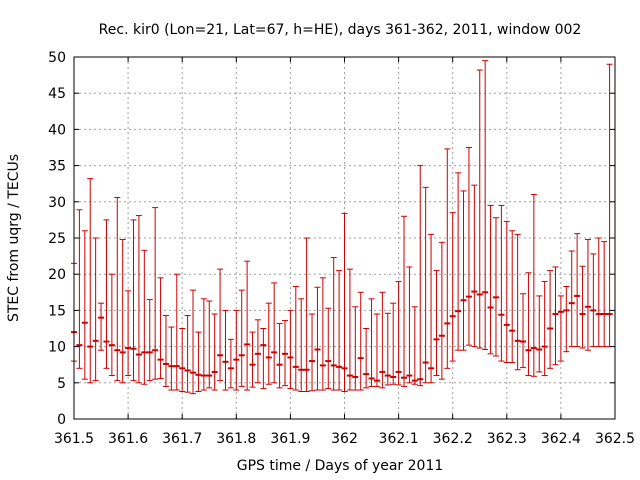 The width and height of the screenshot is (640, 480). What do you see at coordinates (61, 384) in the screenshot?
I see `y-tick-label: 5` at bounding box center [61, 384].